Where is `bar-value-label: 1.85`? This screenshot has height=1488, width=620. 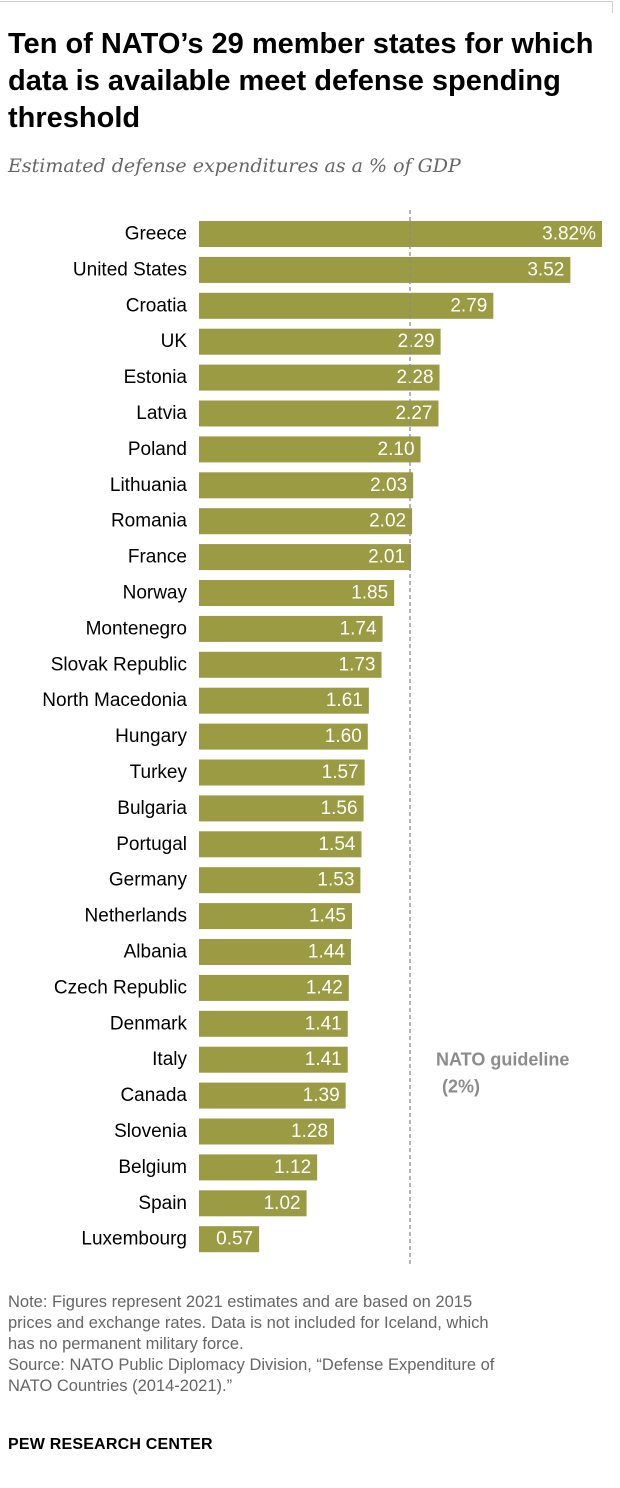 bar-value-label: 1.85 is located at coordinates (369, 593).